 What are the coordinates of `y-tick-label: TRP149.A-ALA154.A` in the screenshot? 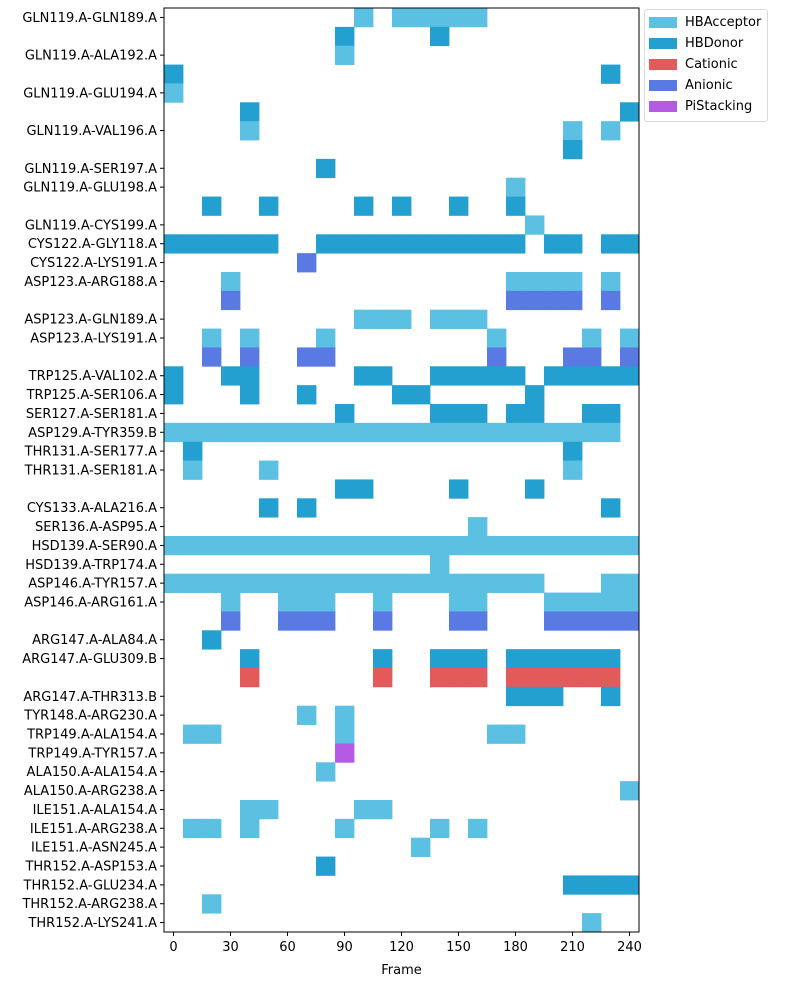 It's located at (91, 735).